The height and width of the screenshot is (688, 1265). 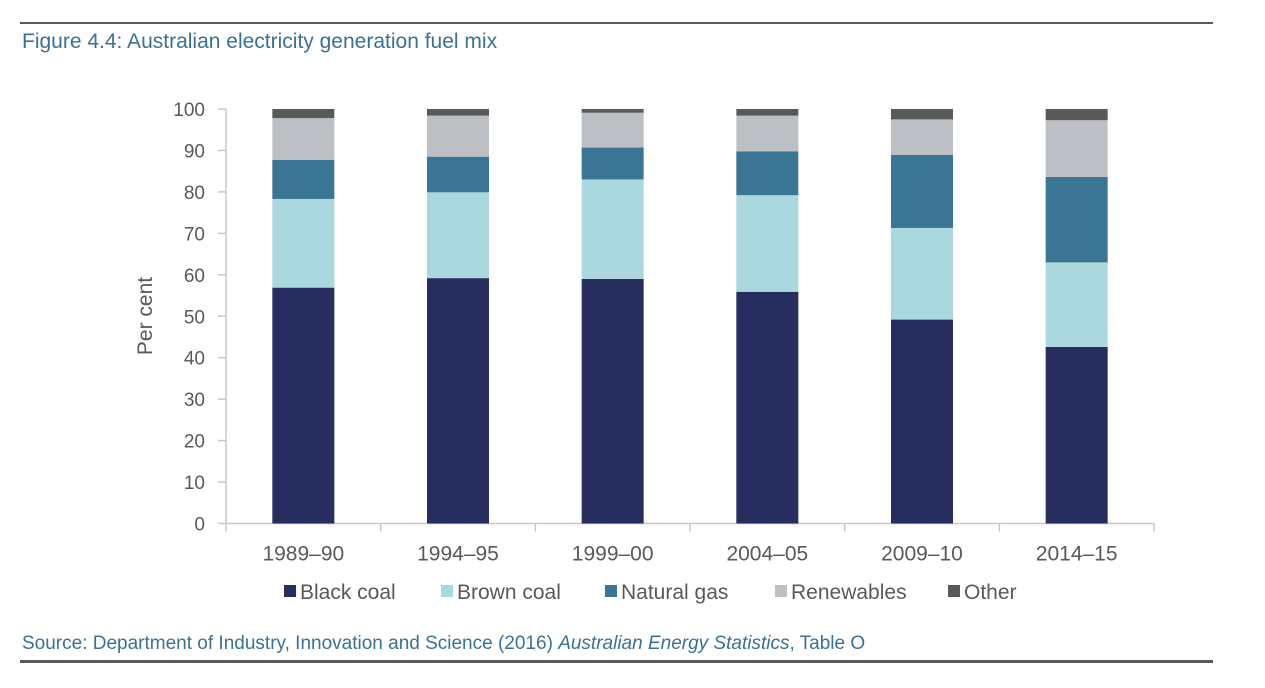 I want to click on x-tick-label: 2014–15, so click(x=1077, y=554).